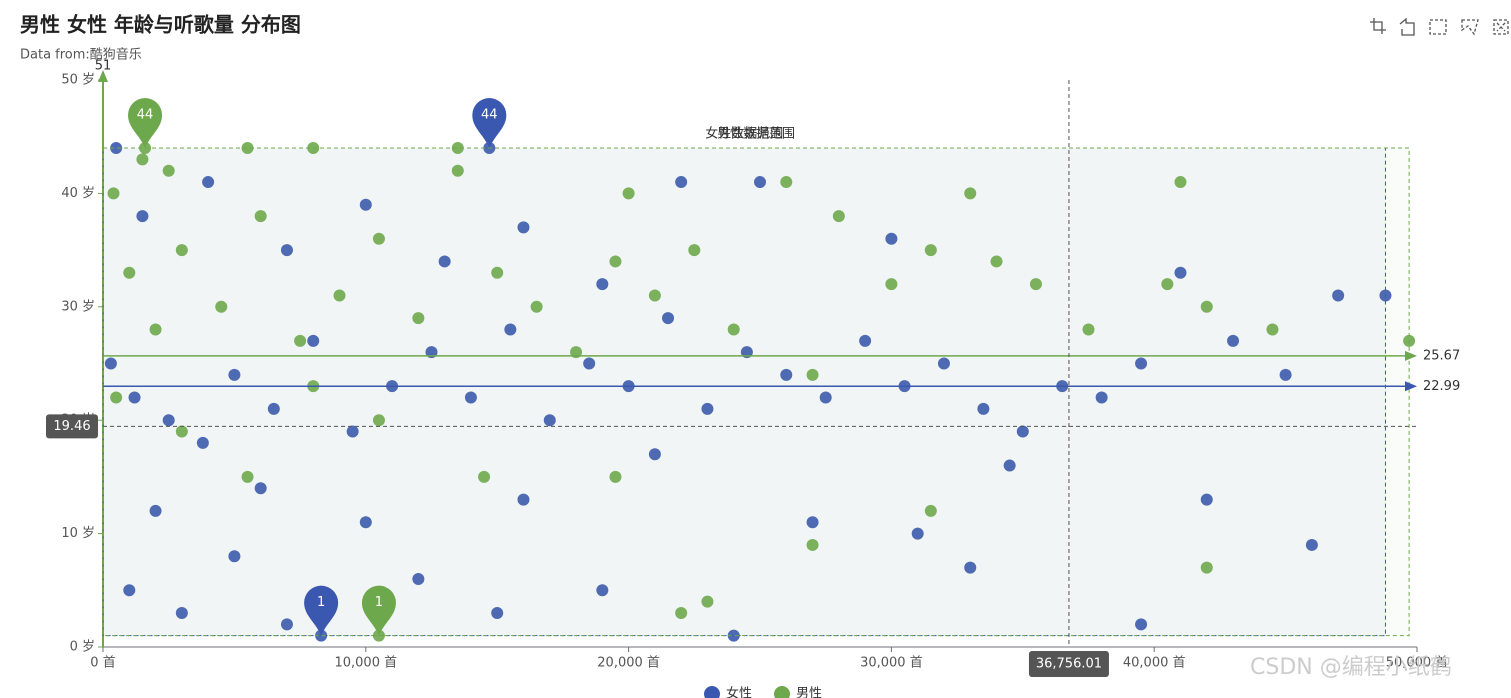  Describe the element at coordinates (82, 647) in the screenshot. I see `y-tick-label: 0 岁` at that location.